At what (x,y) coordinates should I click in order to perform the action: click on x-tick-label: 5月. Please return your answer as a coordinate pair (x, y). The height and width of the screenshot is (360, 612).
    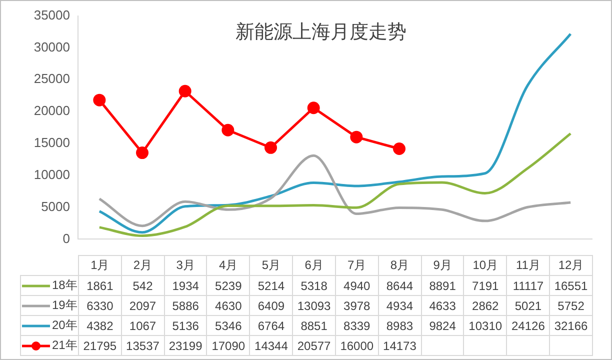
    Looking at the image, I should click on (271, 266).